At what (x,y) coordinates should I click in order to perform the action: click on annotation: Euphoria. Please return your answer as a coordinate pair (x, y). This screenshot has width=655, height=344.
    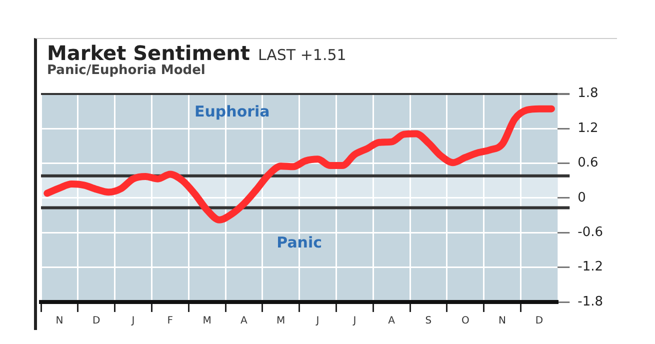
    Looking at the image, I should click on (232, 111).